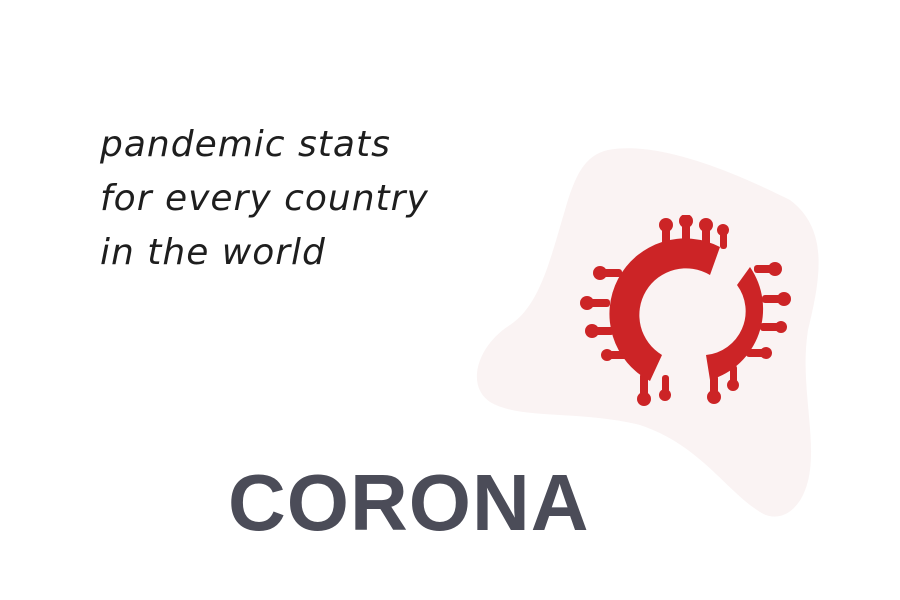 This screenshot has height=600, width=900. What do you see at coordinates (213, 252) in the screenshot?
I see `tagline-line-3: in the world` at bounding box center [213, 252].